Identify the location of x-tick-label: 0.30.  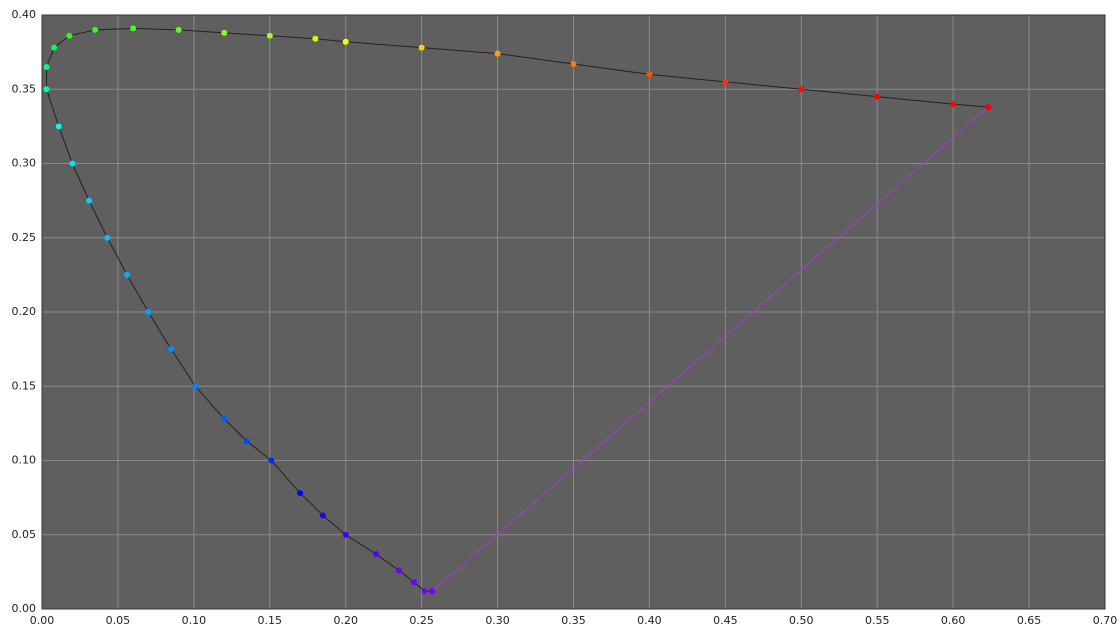
(497, 620).